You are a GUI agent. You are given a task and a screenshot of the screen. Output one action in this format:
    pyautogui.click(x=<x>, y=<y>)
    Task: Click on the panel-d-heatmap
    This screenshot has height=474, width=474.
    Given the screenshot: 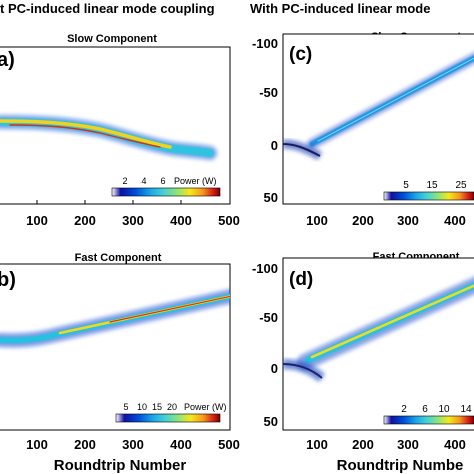 What is the action you would take?
    pyautogui.click(x=378, y=329)
    